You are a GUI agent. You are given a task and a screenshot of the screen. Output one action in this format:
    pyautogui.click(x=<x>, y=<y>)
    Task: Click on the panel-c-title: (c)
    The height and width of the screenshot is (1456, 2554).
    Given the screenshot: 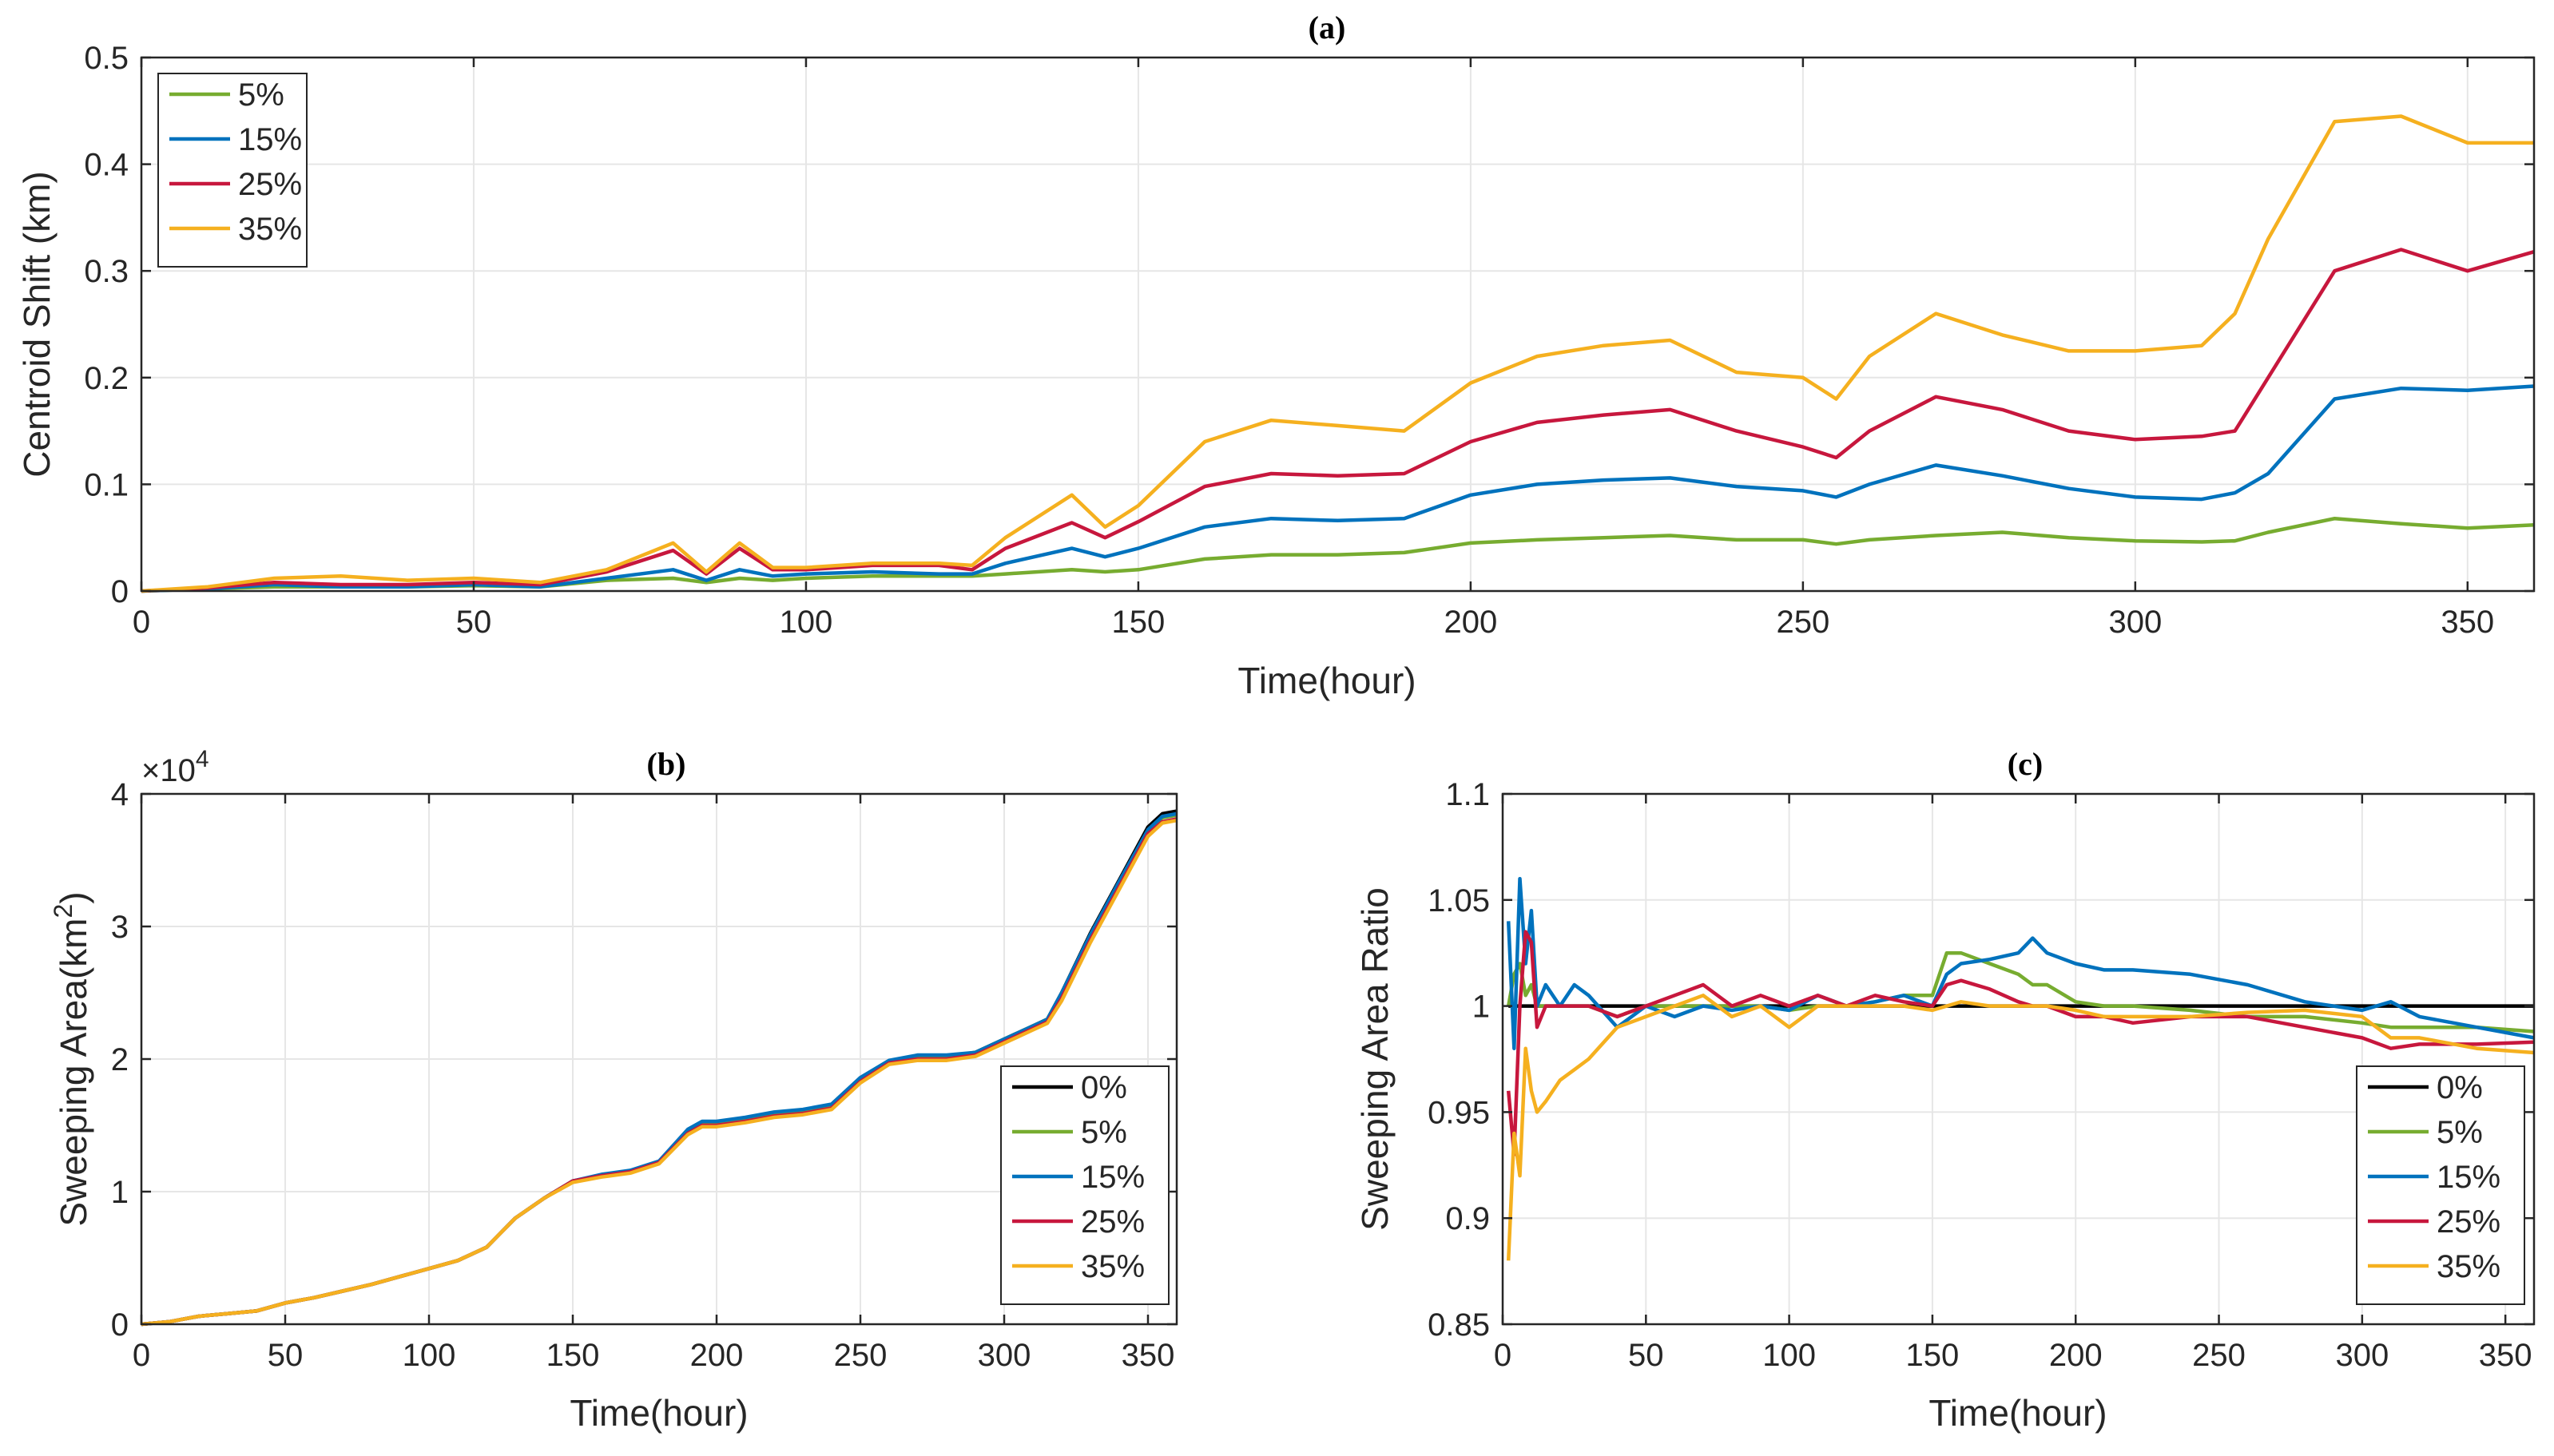 What is the action you would take?
    pyautogui.click(x=2026, y=764)
    